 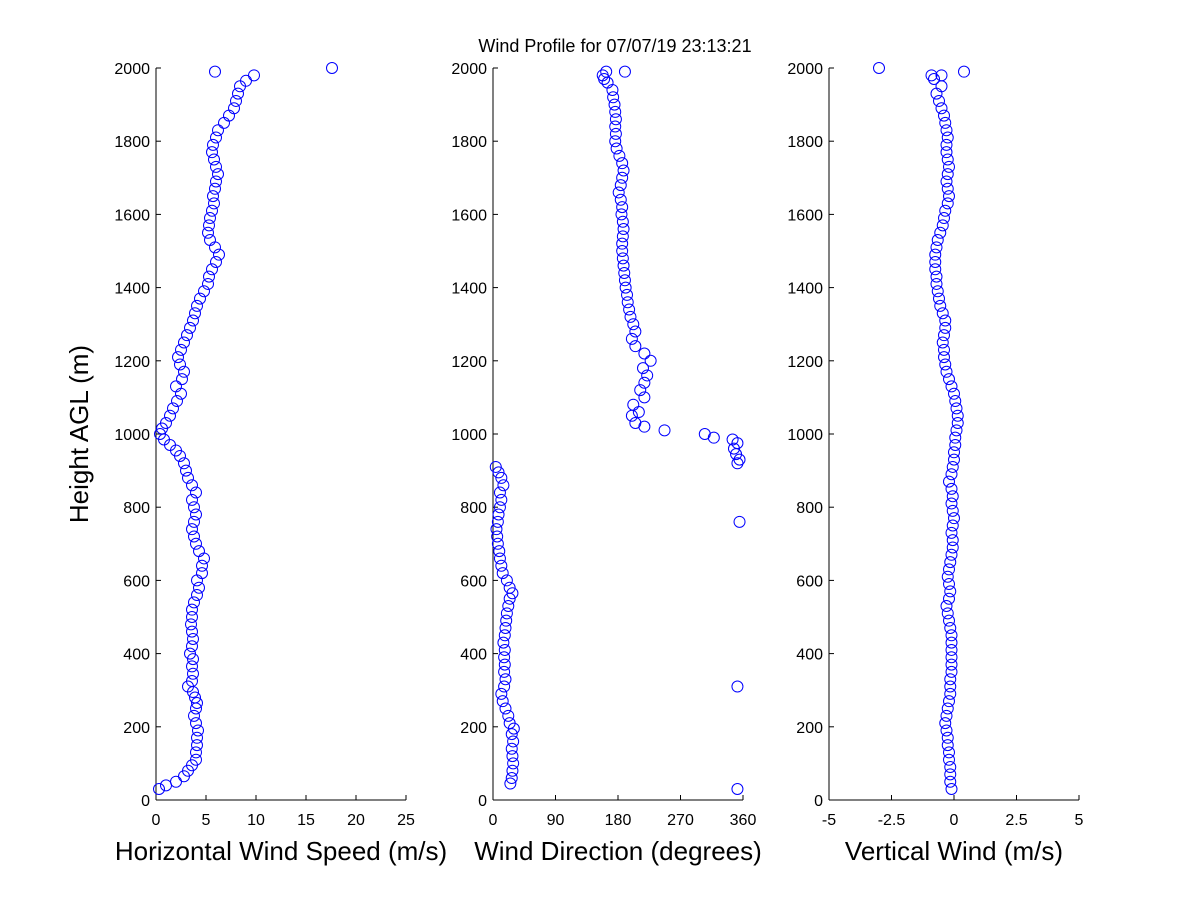 I want to click on x-tick-label: 2.5, so click(x=1016, y=820).